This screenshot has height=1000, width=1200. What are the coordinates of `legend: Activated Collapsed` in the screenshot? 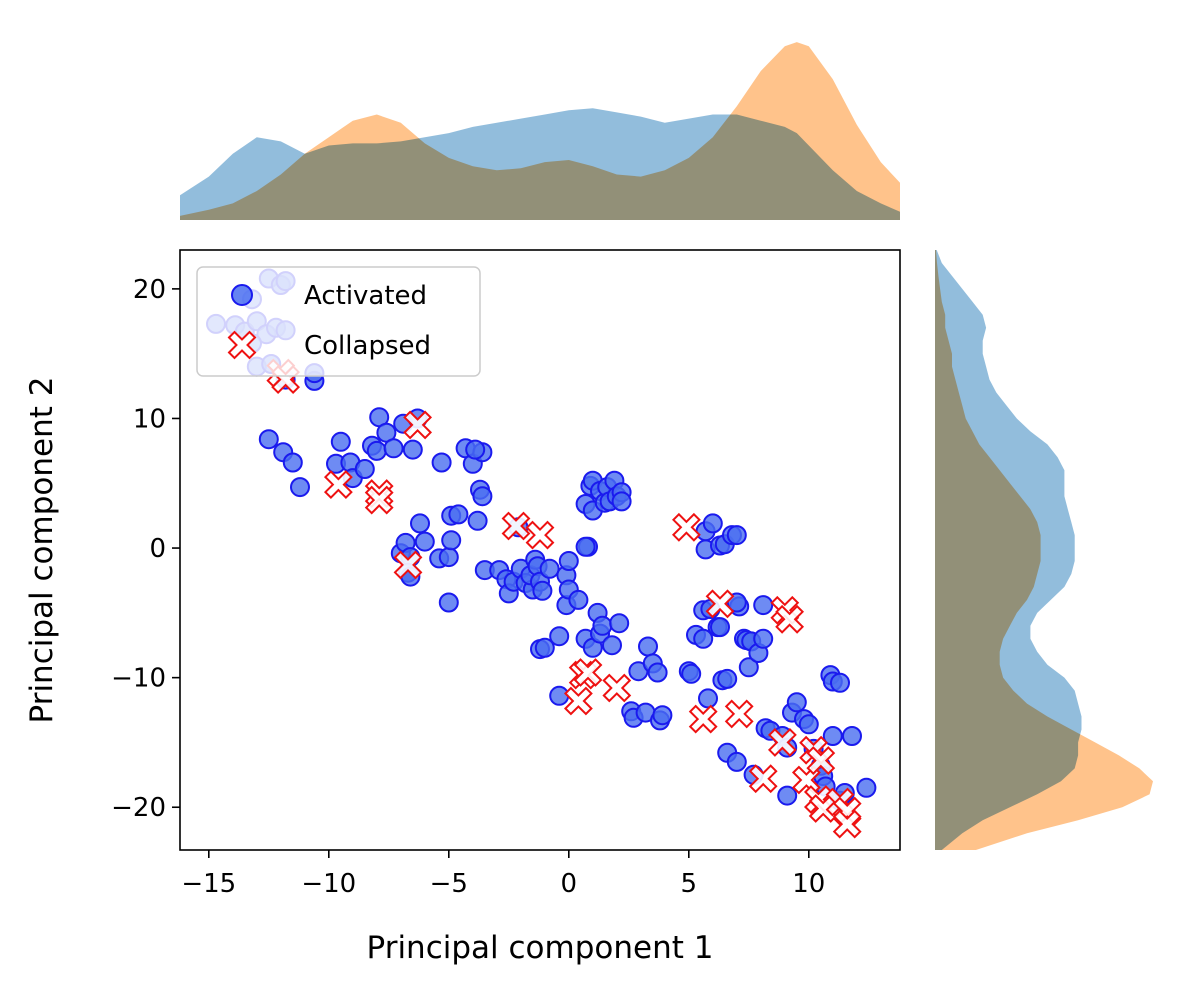 It's located at (338, 321).